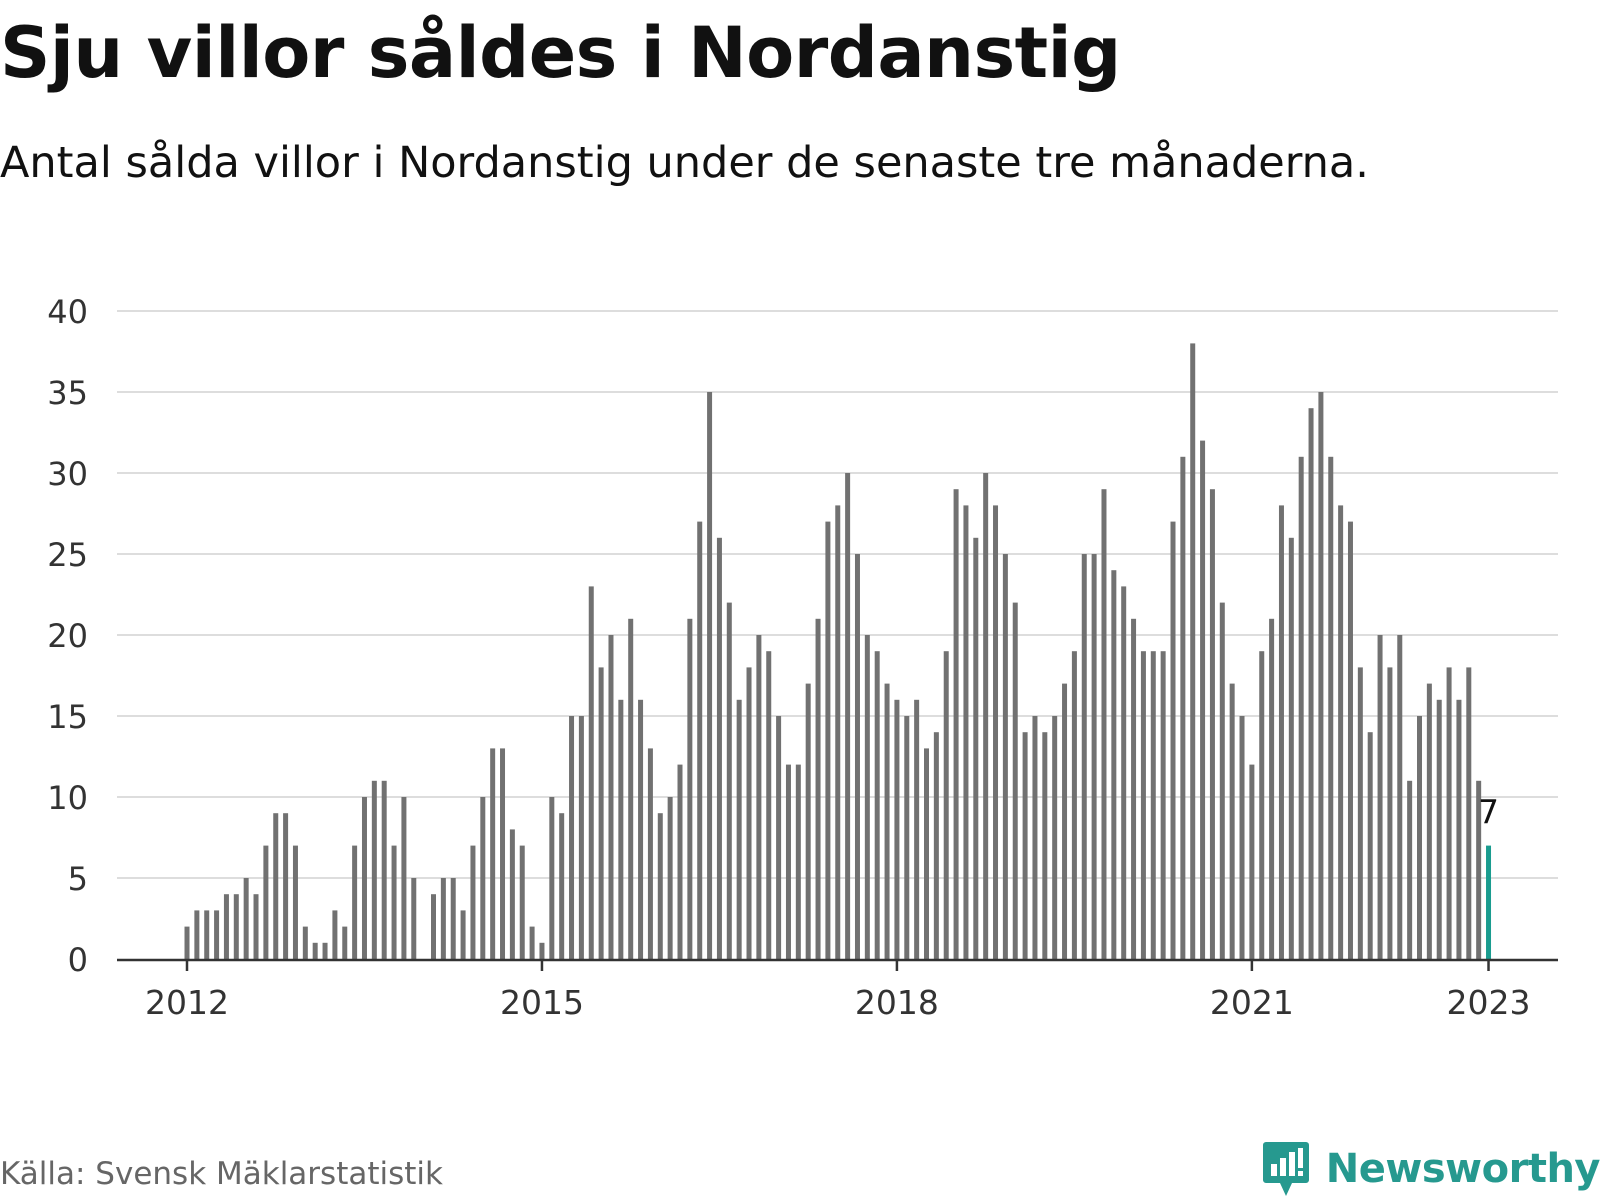 This screenshot has width=1600, height=1200. I want to click on x-tick-label: 2023, so click(1489, 1002).